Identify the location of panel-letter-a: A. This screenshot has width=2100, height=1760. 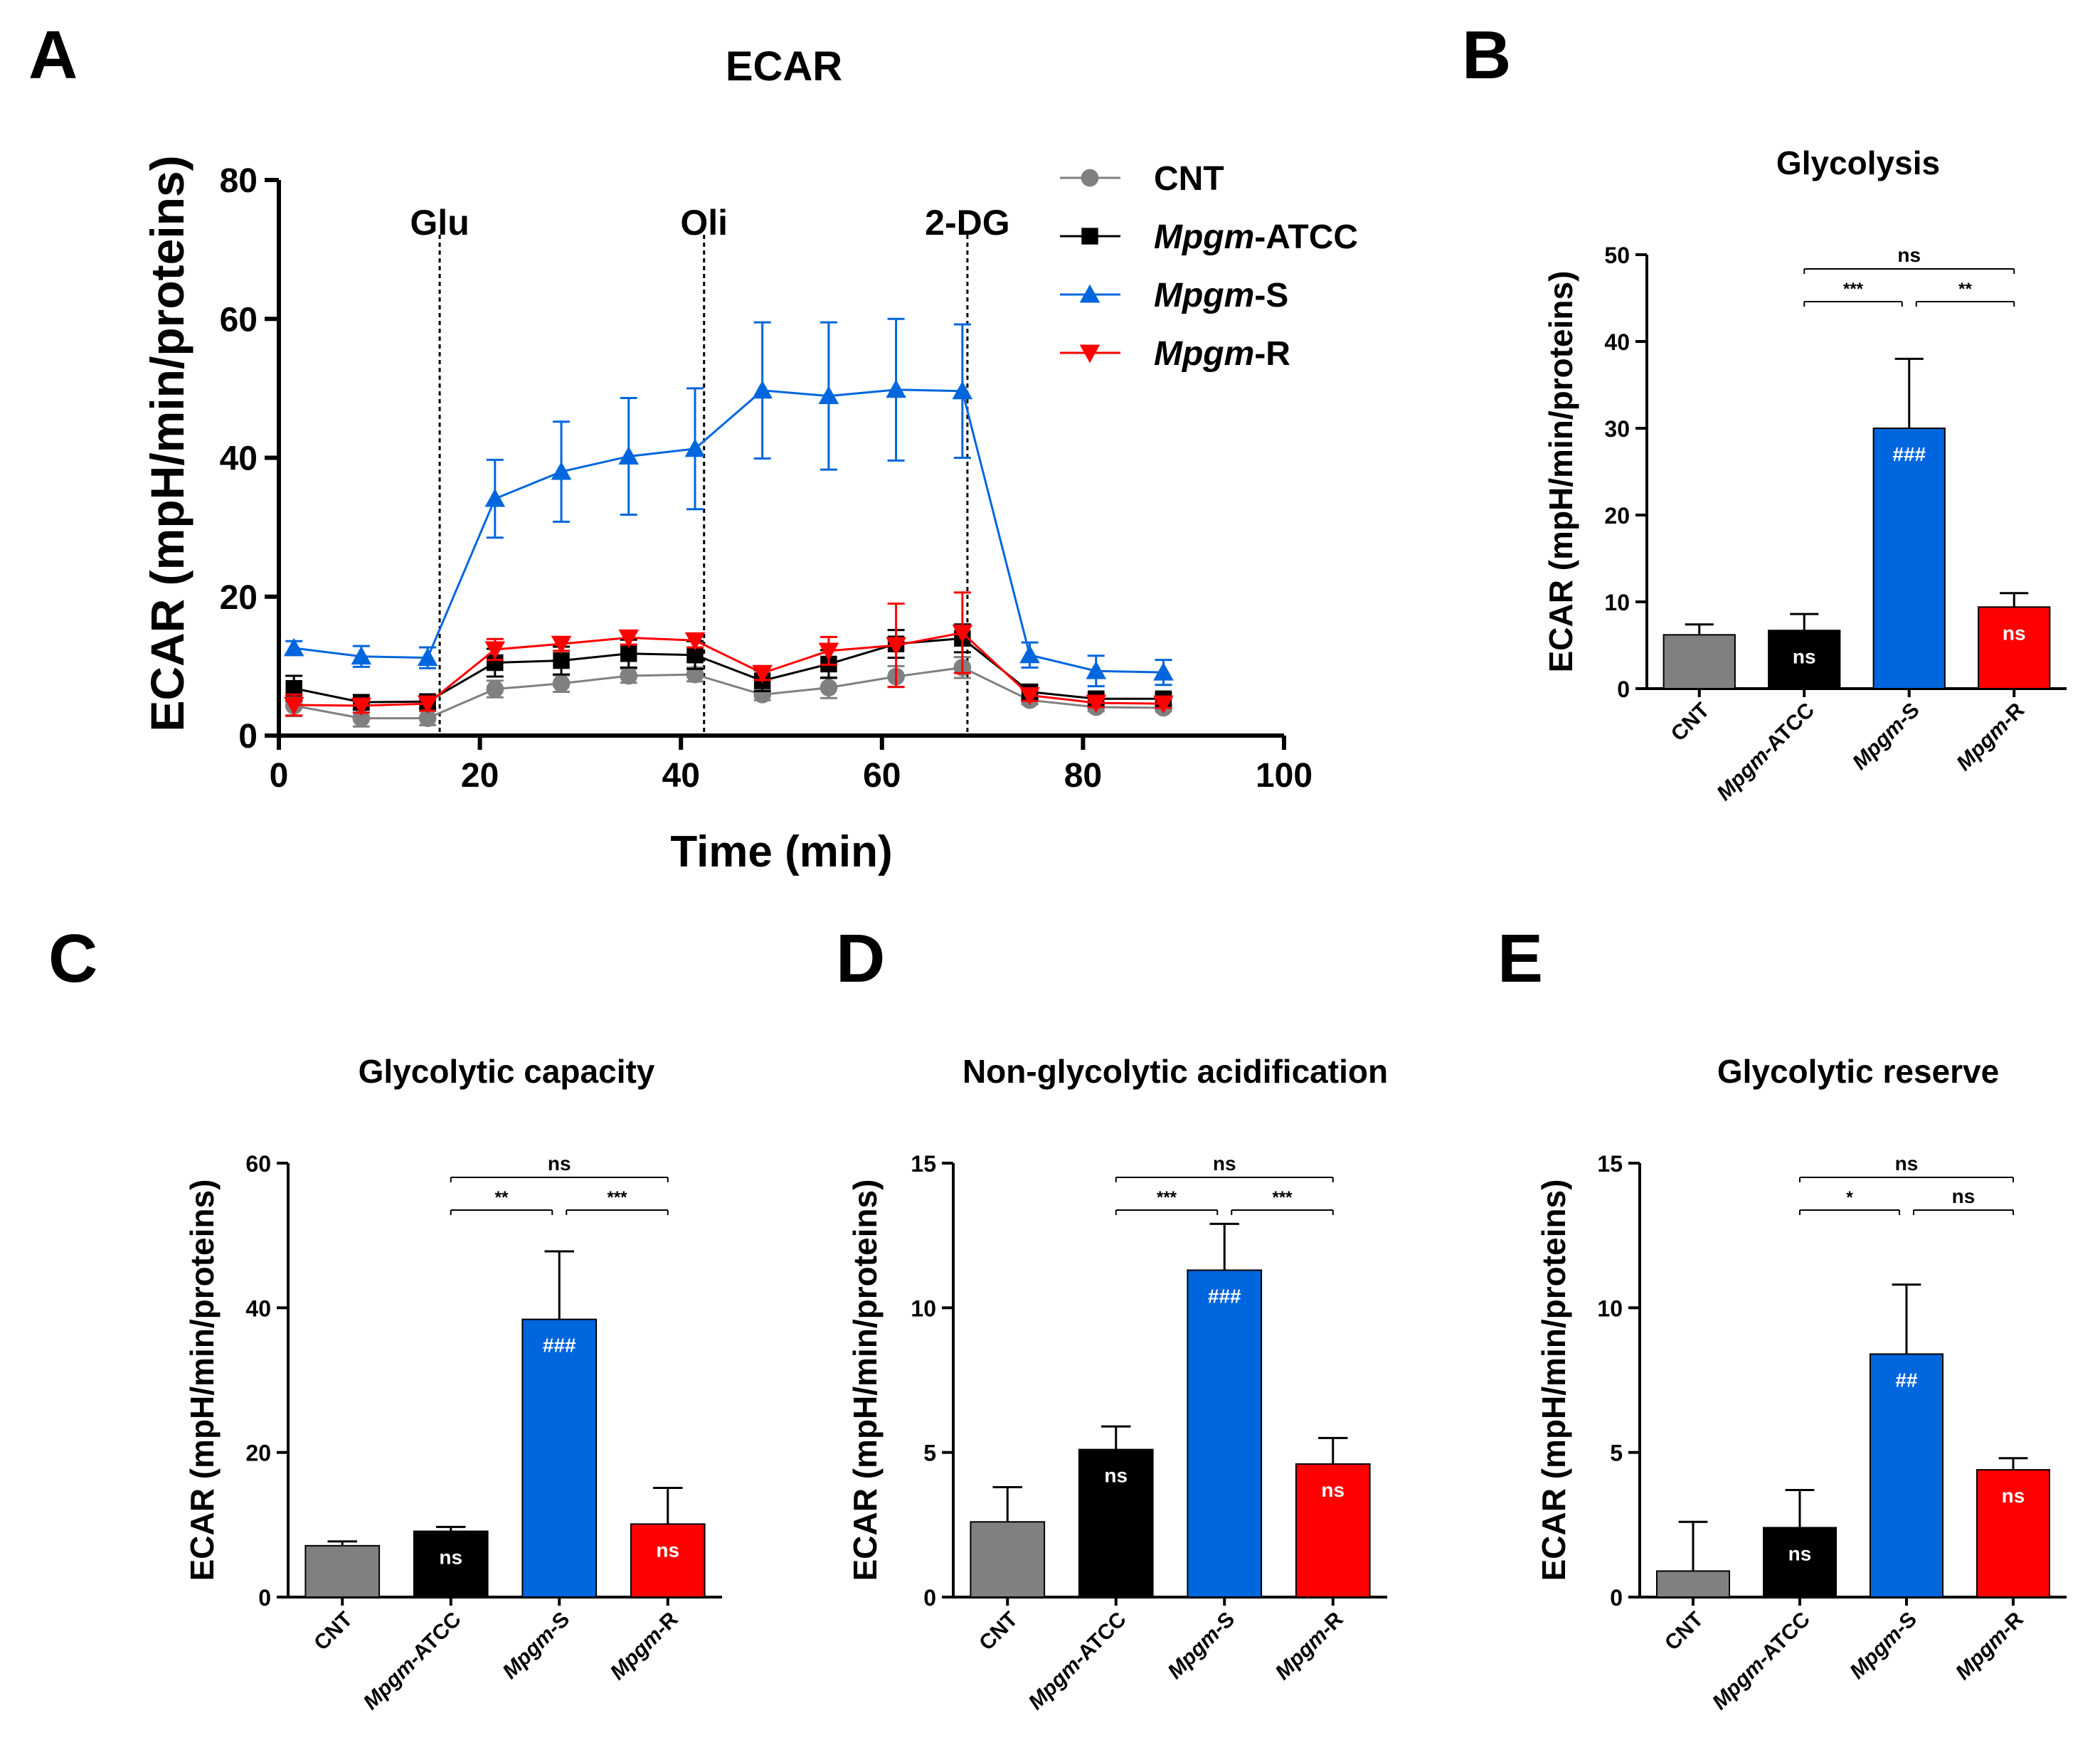
(53, 55).